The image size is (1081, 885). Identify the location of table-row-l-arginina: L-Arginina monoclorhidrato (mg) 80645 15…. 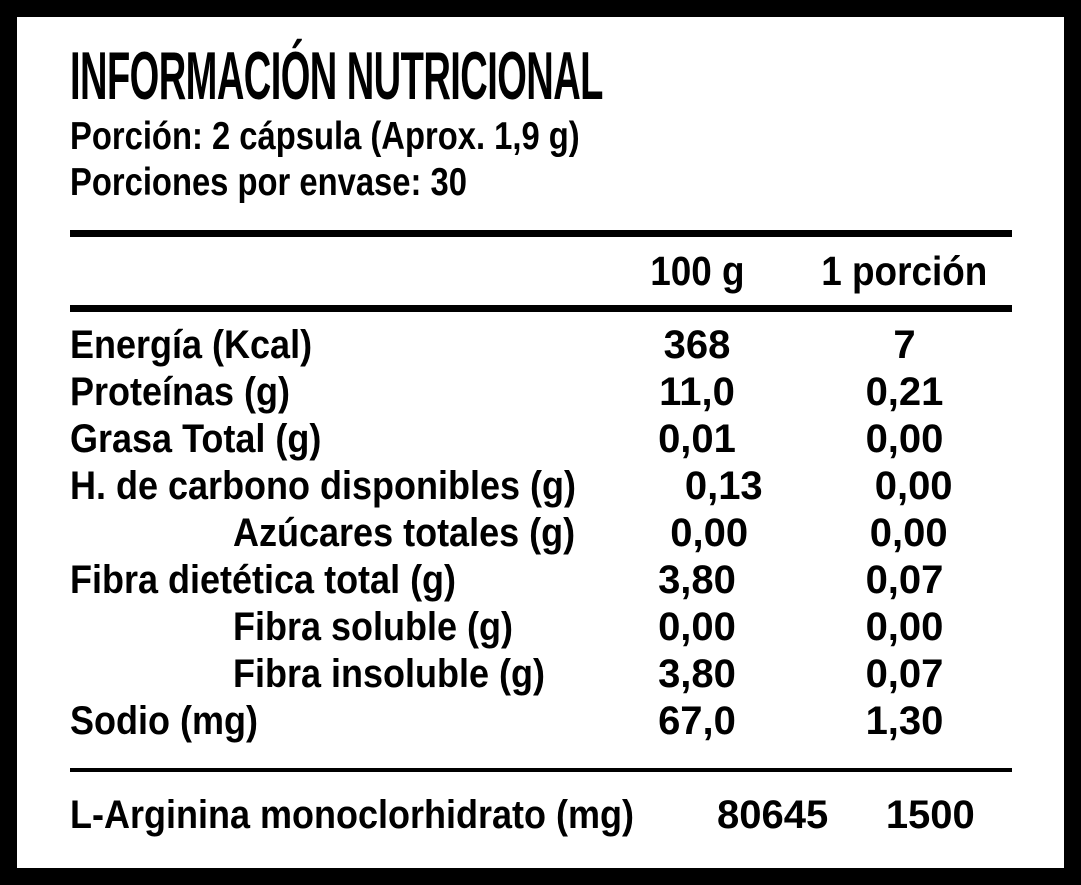
(541, 808).